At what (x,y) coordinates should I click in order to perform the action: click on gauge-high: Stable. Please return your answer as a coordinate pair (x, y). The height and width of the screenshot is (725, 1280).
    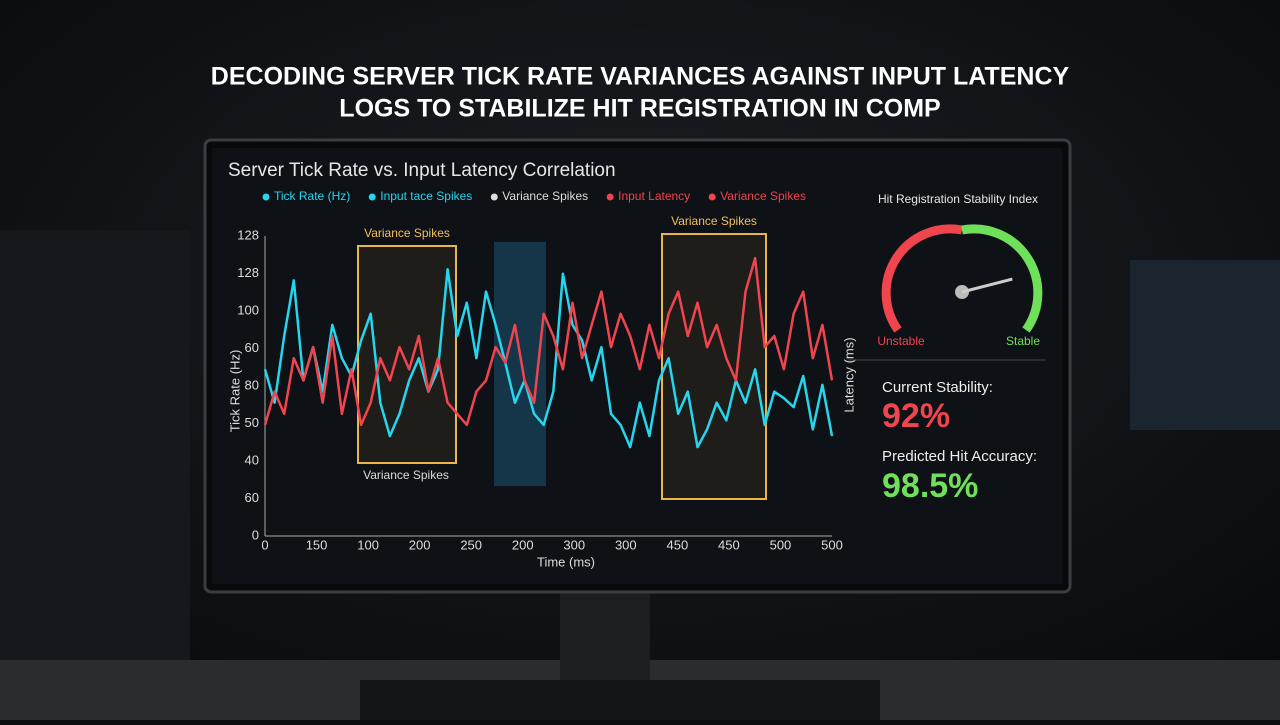
    Looking at the image, I should click on (1023, 341).